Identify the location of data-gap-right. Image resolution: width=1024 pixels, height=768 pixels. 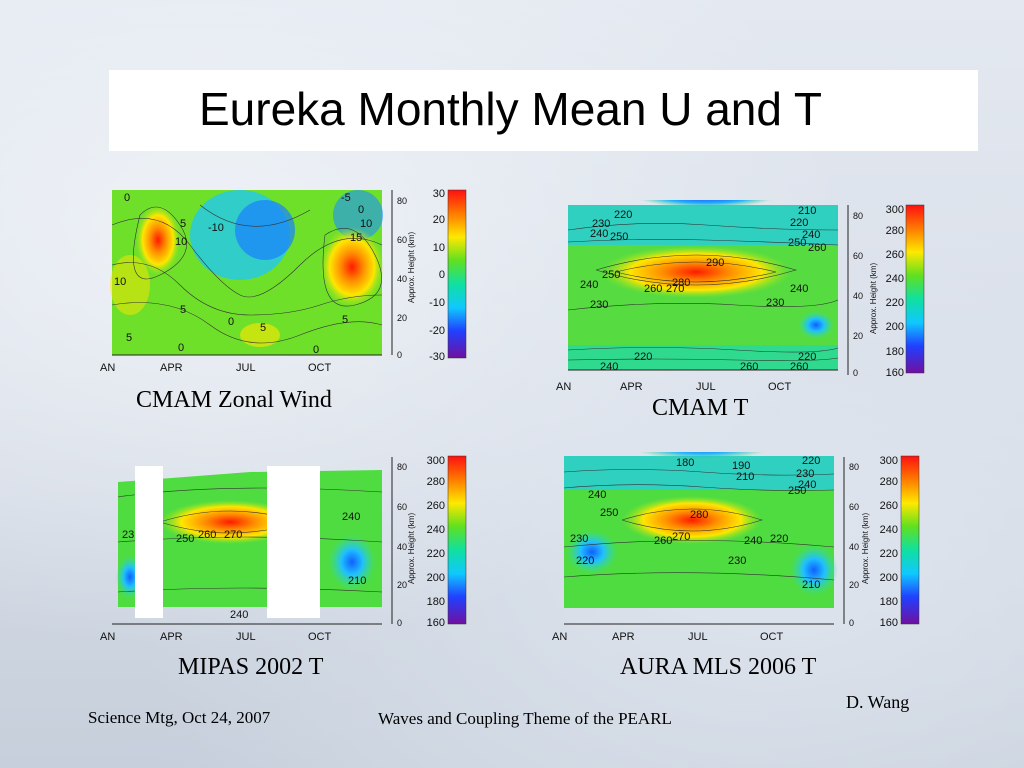
(293, 542).